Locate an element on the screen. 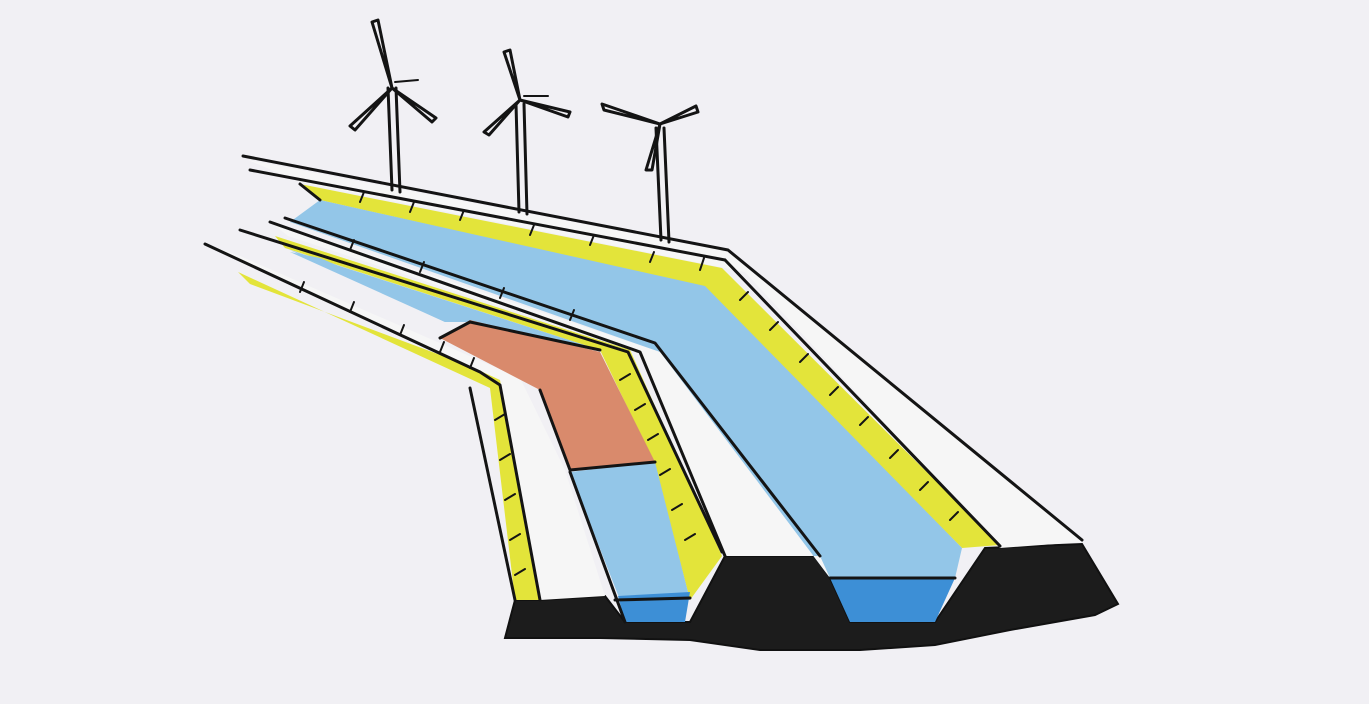 This screenshot has width=1369, height=704. left-channel-white-bank is located at coordinates (405, 422).